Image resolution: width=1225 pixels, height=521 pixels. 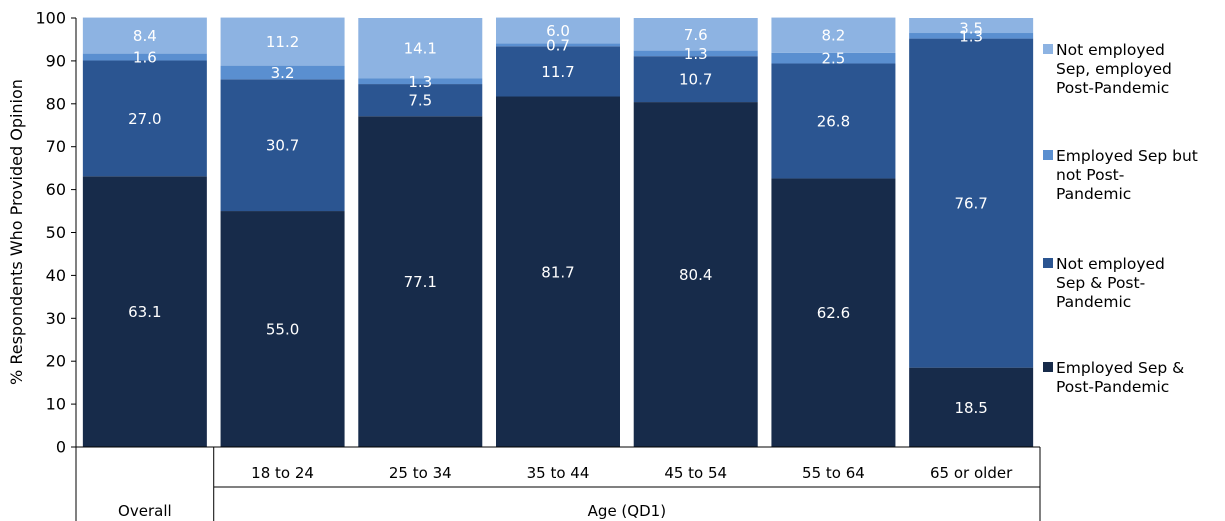 I want to click on y-tick-label: 90, so click(x=56, y=60).